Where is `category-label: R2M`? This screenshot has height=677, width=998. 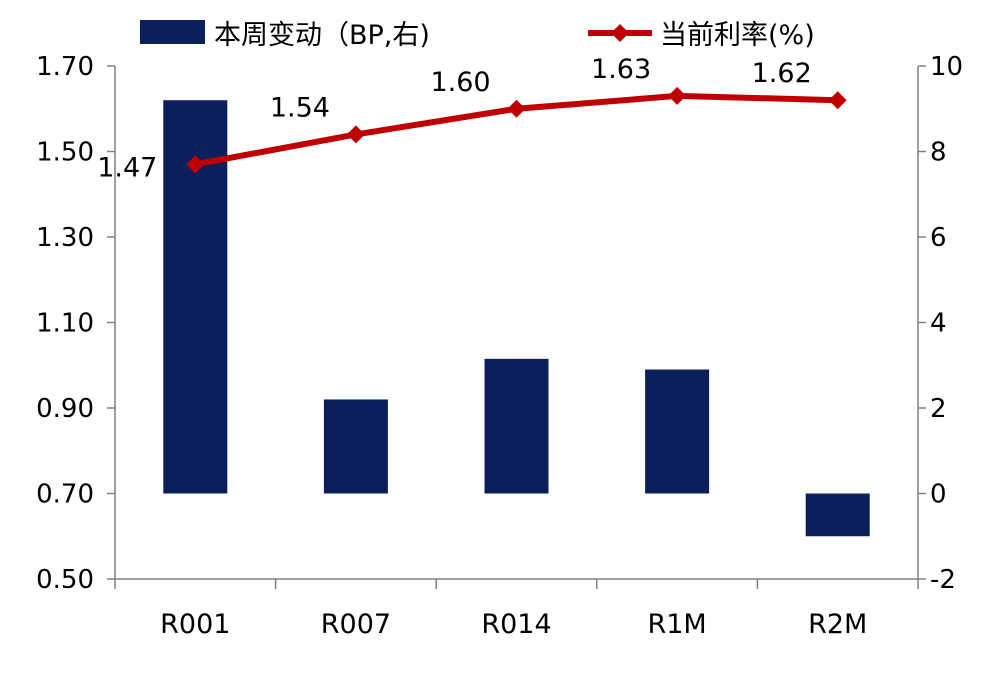
category-label: R2M is located at coordinates (837, 624).